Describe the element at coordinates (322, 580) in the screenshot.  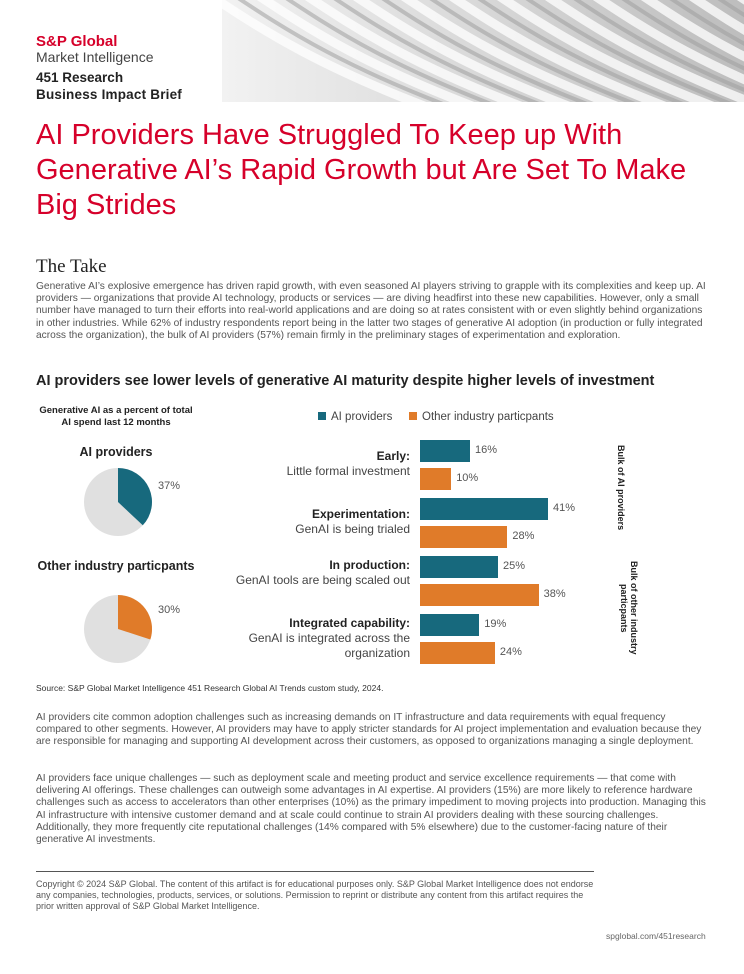
I see `stage-production-sub: GenAI tools are being scaled out` at that location.